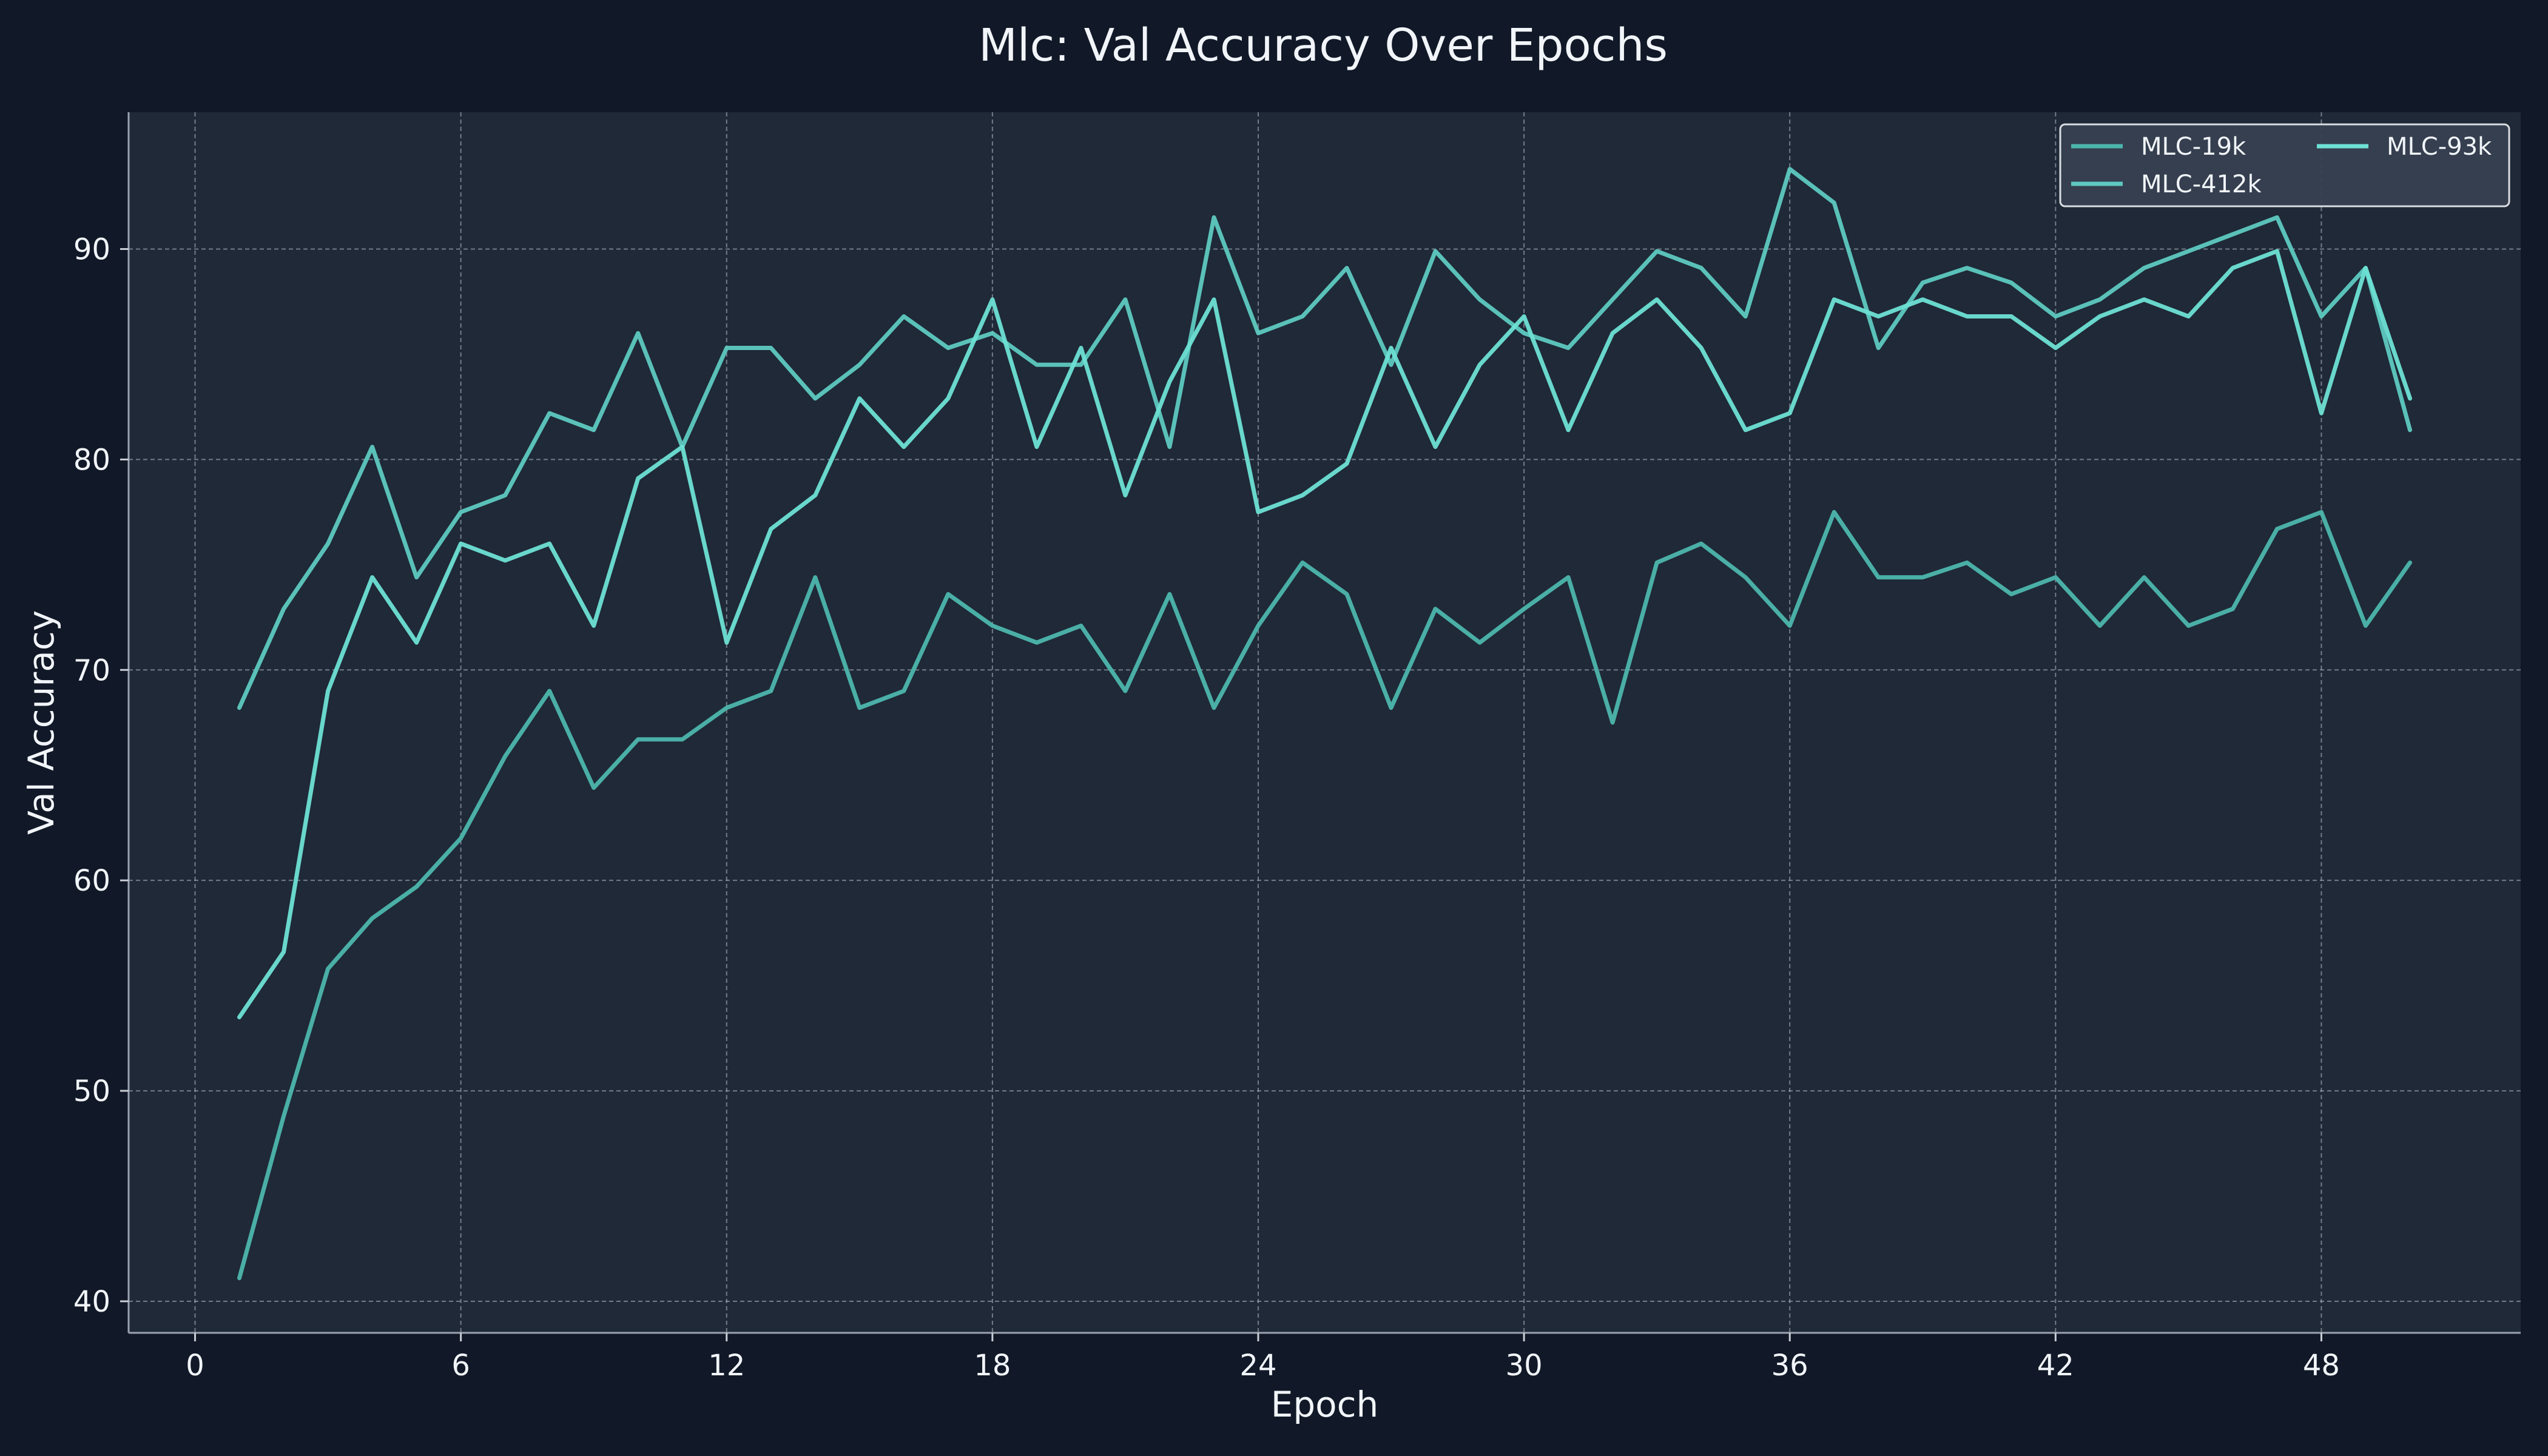  What do you see at coordinates (1257, 1366) in the screenshot?
I see `x-tick-label: 24` at bounding box center [1257, 1366].